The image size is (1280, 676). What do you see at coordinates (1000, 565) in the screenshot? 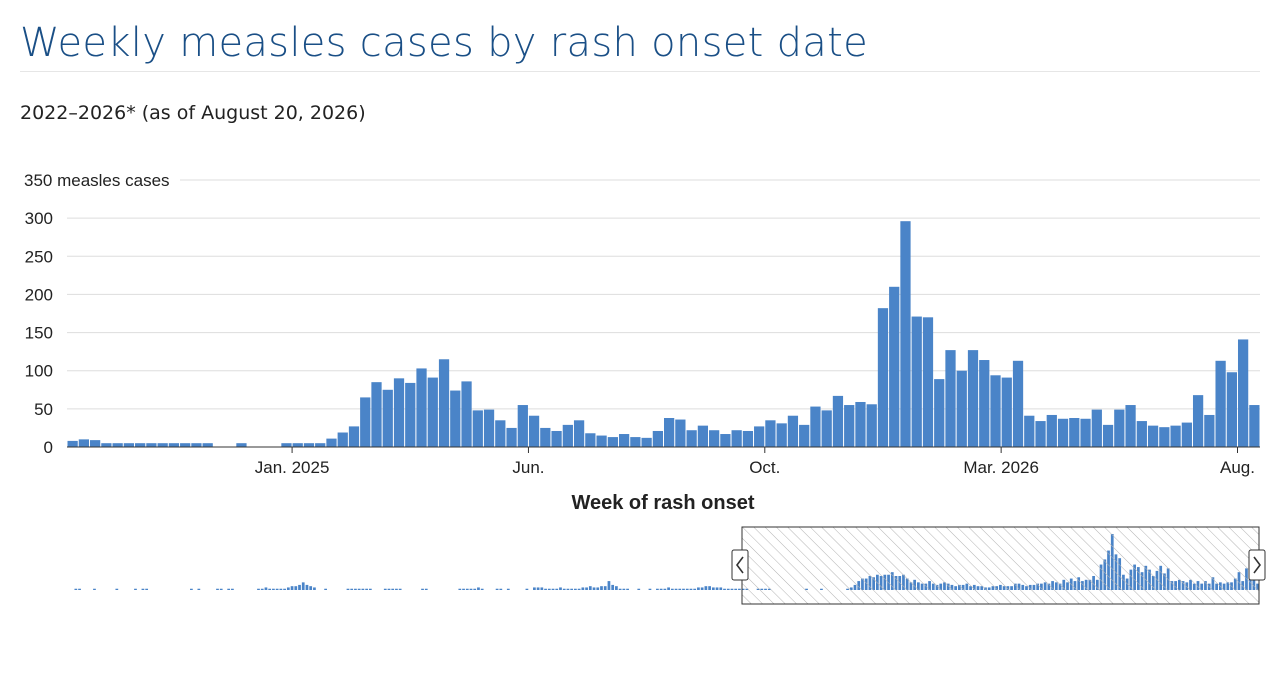
I see `navigator-selection-window` at bounding box center [1000, 565].